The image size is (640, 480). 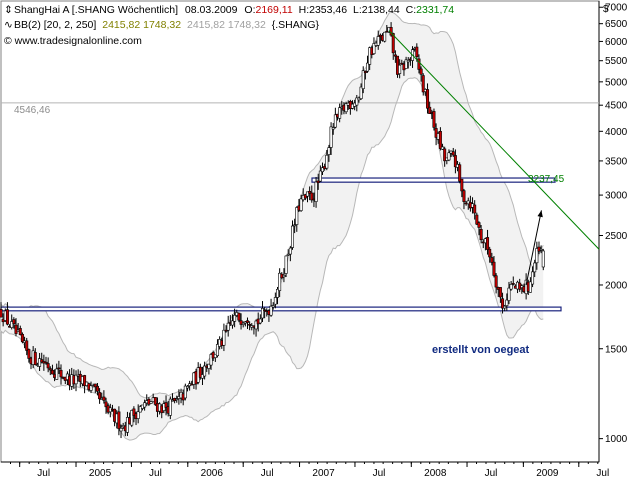 I want to click on instrument-name: ShangHai A [.SHANG Wöchentlich], so click(x=96, y=10).